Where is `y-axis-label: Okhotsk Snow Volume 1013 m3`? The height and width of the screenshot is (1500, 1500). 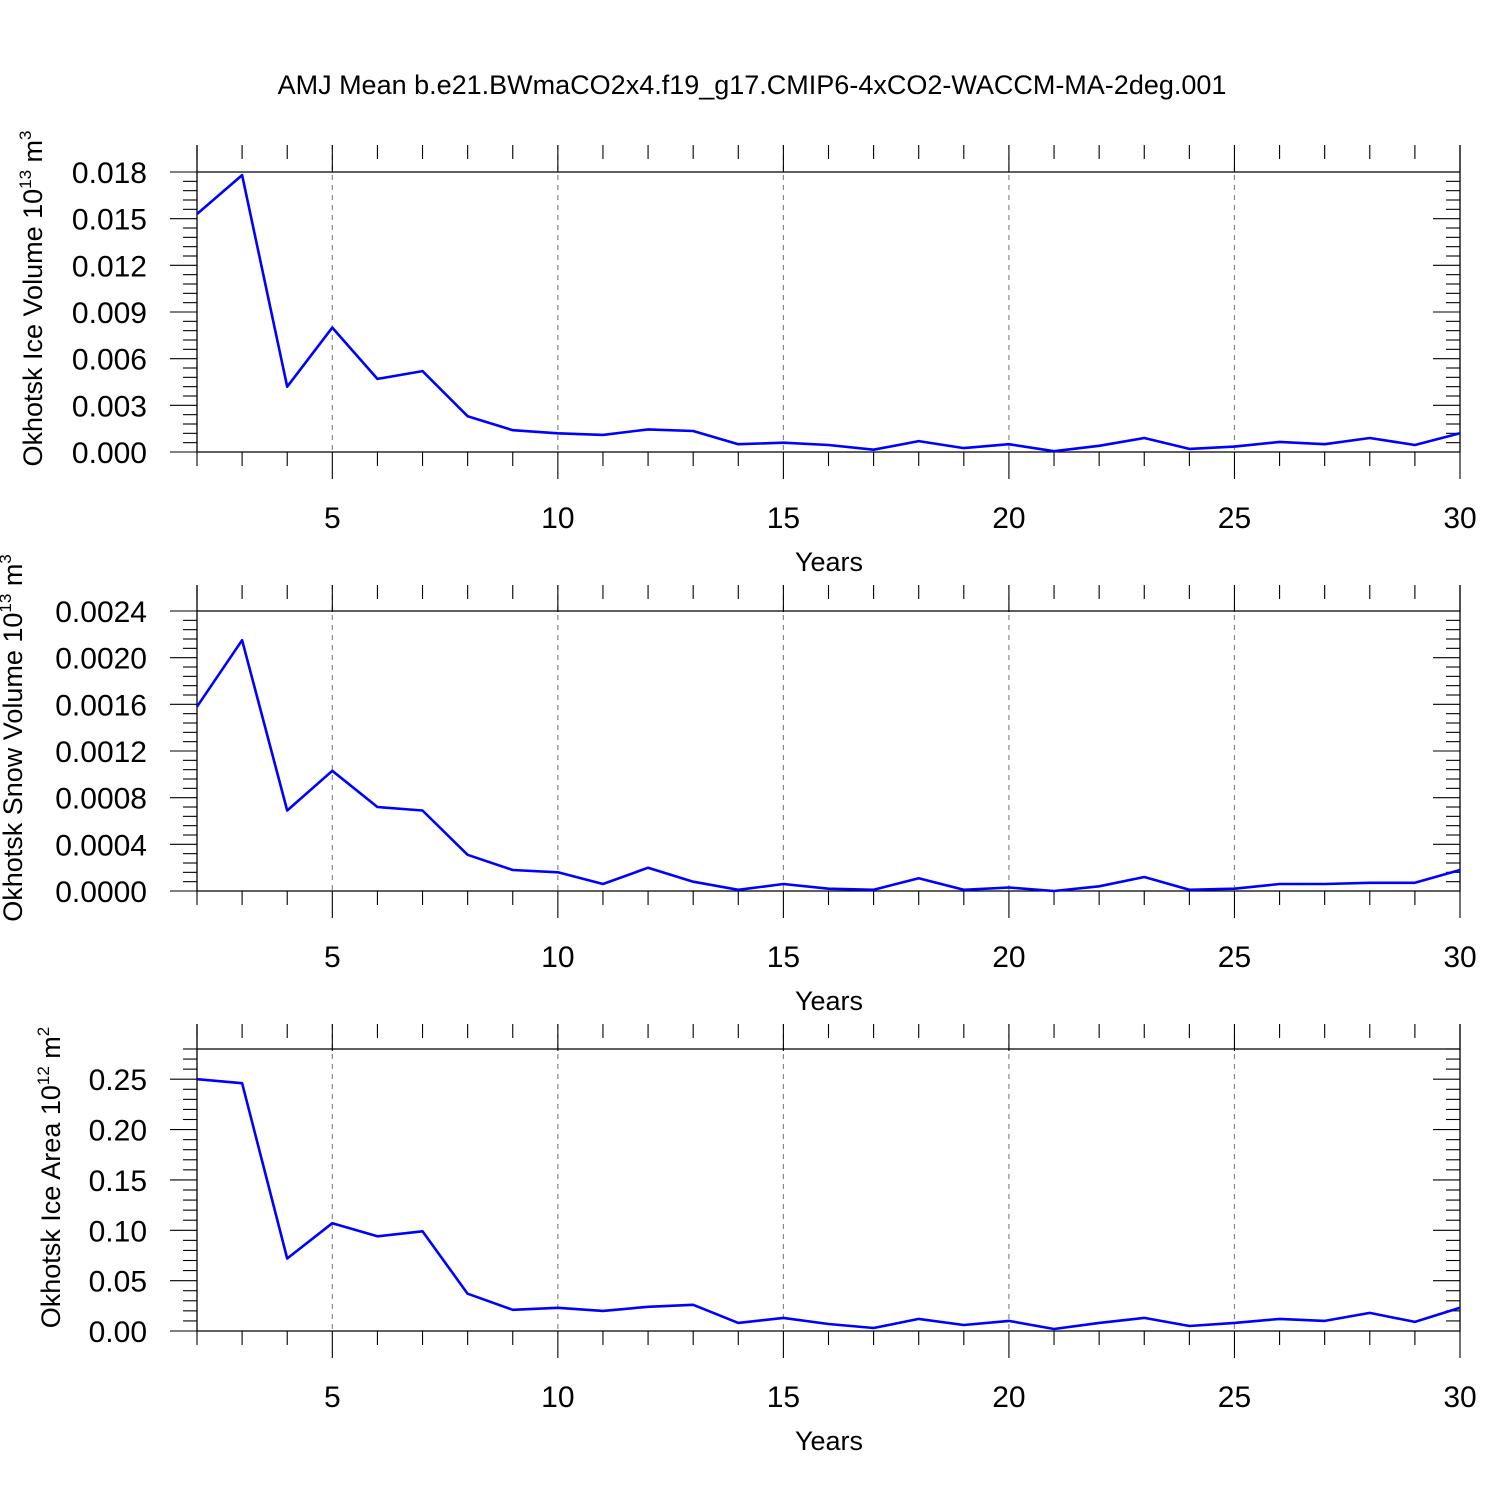
y-axis-label: Okhotsk Snow Volume 1013 m3 is located at coordinates (14, 738).